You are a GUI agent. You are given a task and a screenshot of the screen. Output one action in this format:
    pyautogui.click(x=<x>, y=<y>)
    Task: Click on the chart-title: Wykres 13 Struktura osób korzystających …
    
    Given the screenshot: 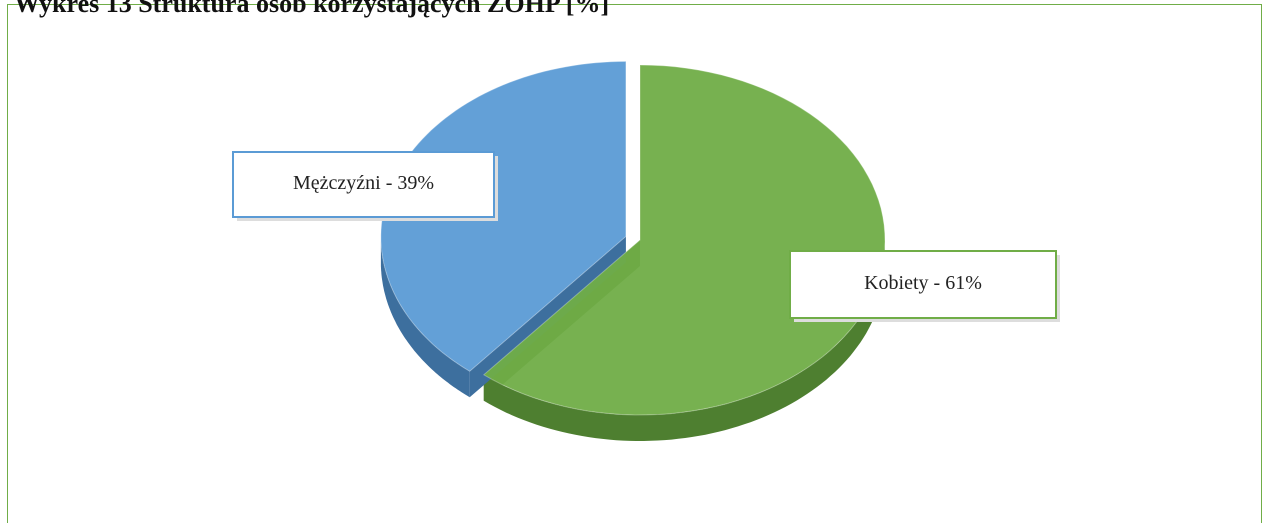 What is the action you would take?
    pyautogui.click(x=311, y=9)
    